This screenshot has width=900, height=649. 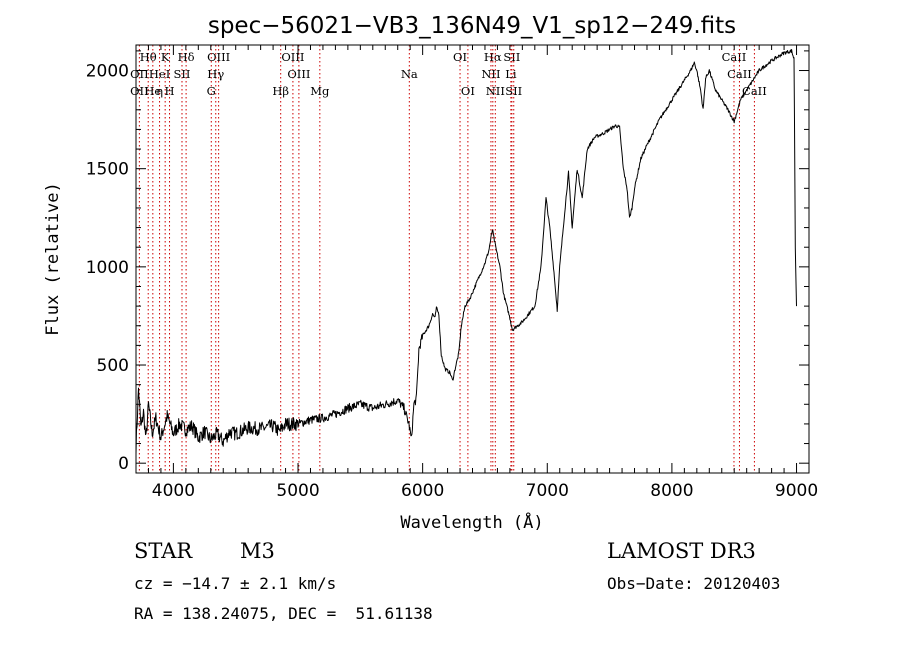 What do you see at coordinates (186, 57) in the screenshot?
I see `spectral-line-label: Hδ` at bounding box center [186, 57].